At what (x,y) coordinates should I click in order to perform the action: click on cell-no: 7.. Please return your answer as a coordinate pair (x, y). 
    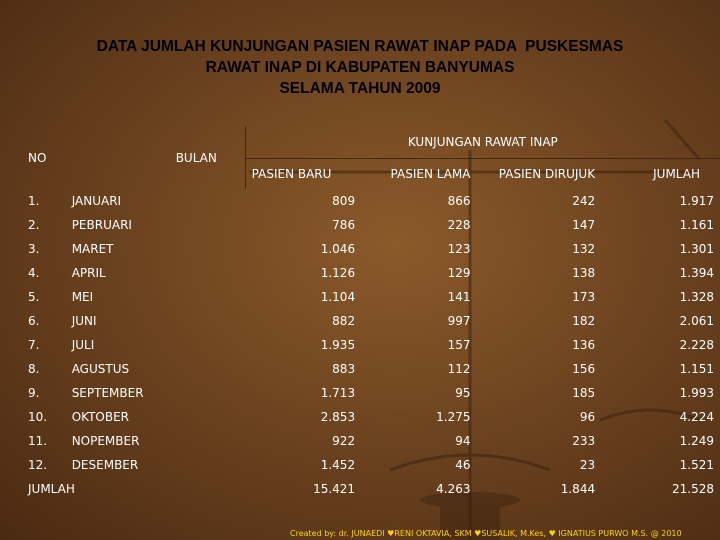
    Looking at the image, I should click on (34, 345).